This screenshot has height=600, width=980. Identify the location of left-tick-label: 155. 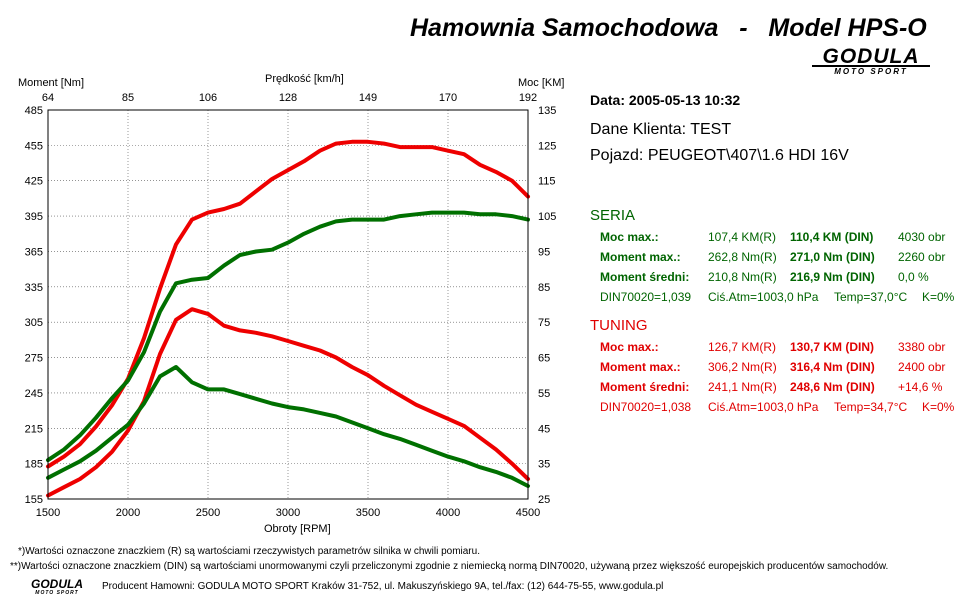
(34, 500).